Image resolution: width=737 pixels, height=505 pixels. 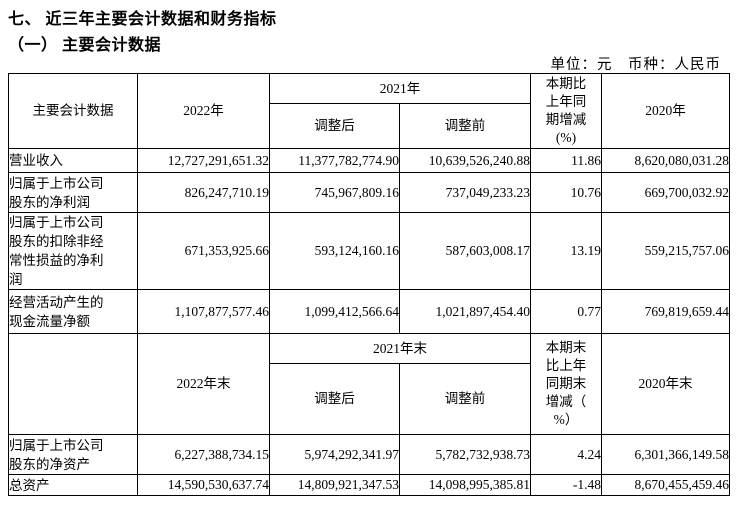 What do you see at coordinates (566, 251) in the screenshot?
I see `value-change: 13.19` at bounding box center [566, 251].